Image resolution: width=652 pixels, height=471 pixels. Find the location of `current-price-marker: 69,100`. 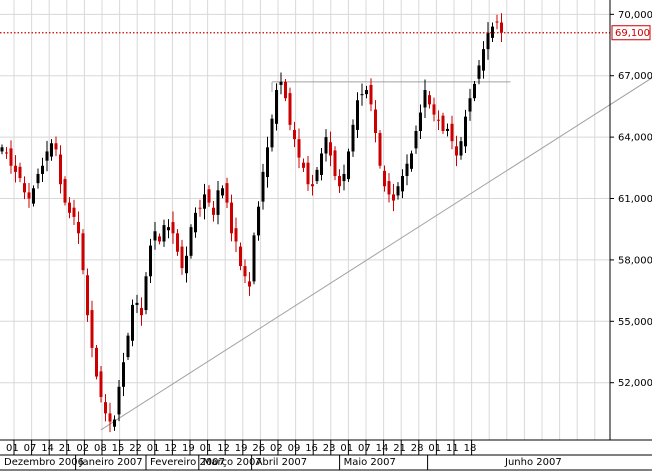

current-price-marker: 69,100 is located at coordinates (325, 33).